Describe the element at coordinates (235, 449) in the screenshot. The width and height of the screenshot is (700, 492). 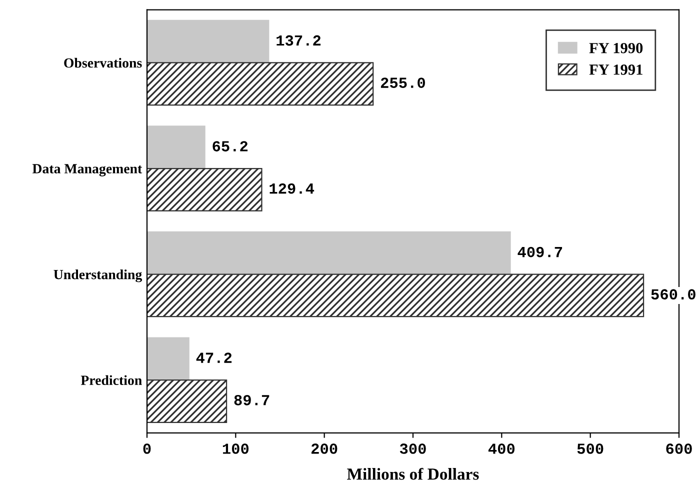
I see `x-tick-label: 100` at that location.